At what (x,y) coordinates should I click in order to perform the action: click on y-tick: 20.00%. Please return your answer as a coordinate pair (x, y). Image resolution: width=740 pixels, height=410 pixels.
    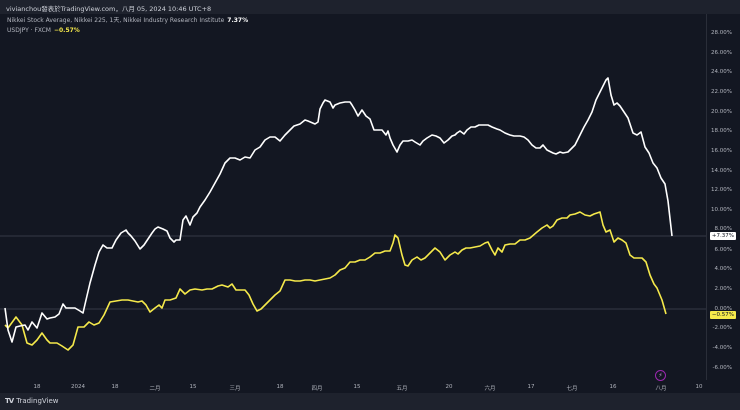
    Looking at the image, I should click on (721, 112).